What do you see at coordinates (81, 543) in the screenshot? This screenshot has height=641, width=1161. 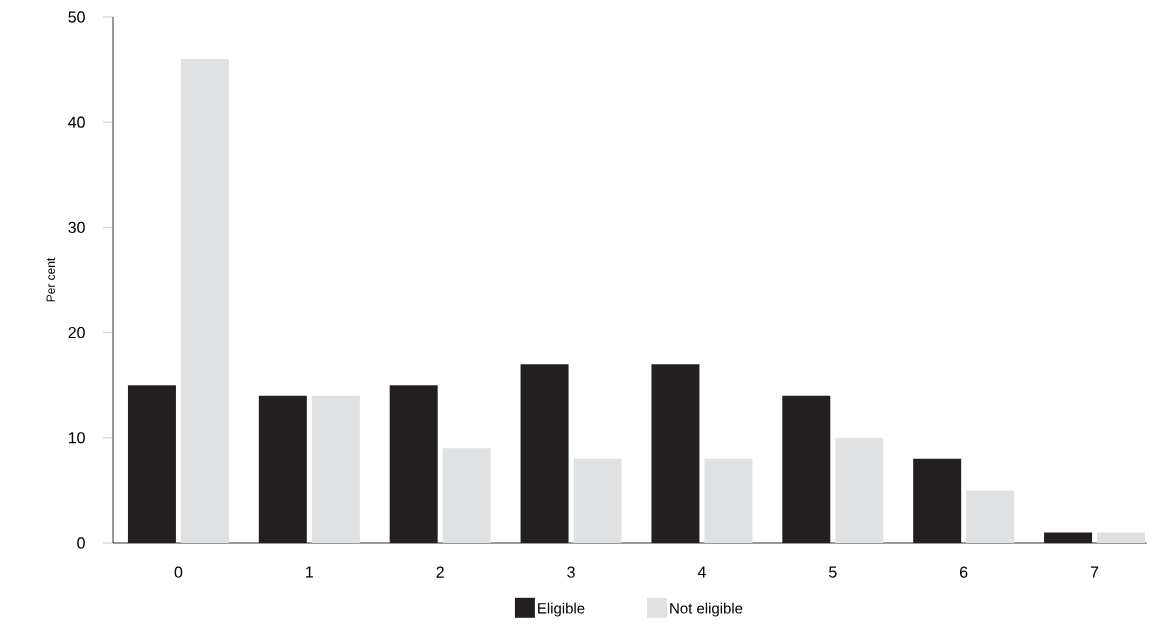 I see `y-tick-label: 0` at bounding box center [81, 543].